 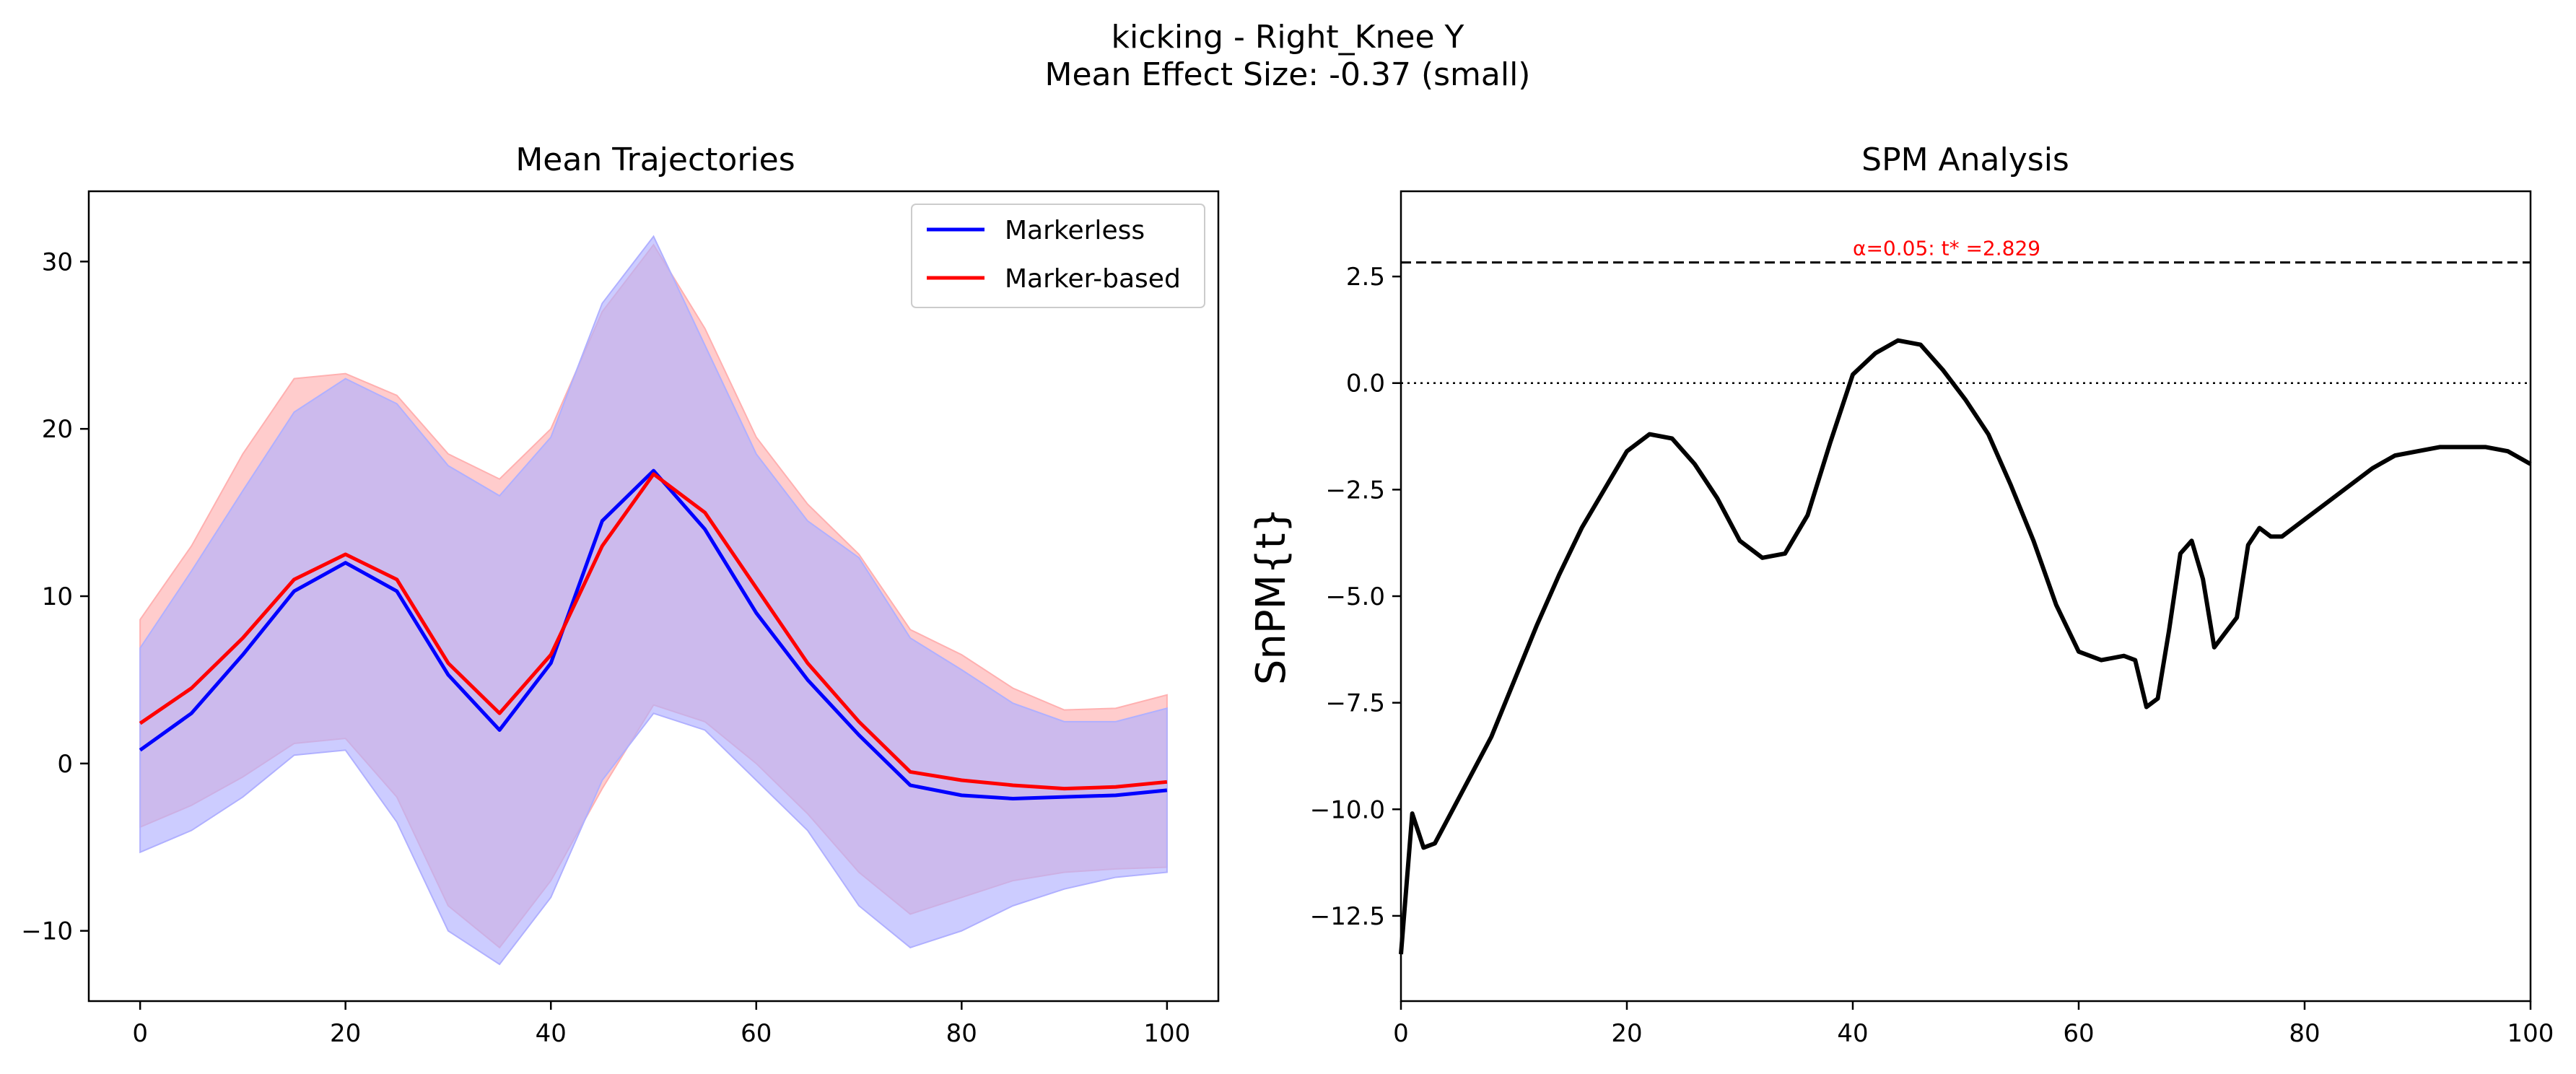 What do you see at coordinates (57, 430) in the screenshot?
I see `left-y-tick-label: 20` at bounding box center [57, 430].